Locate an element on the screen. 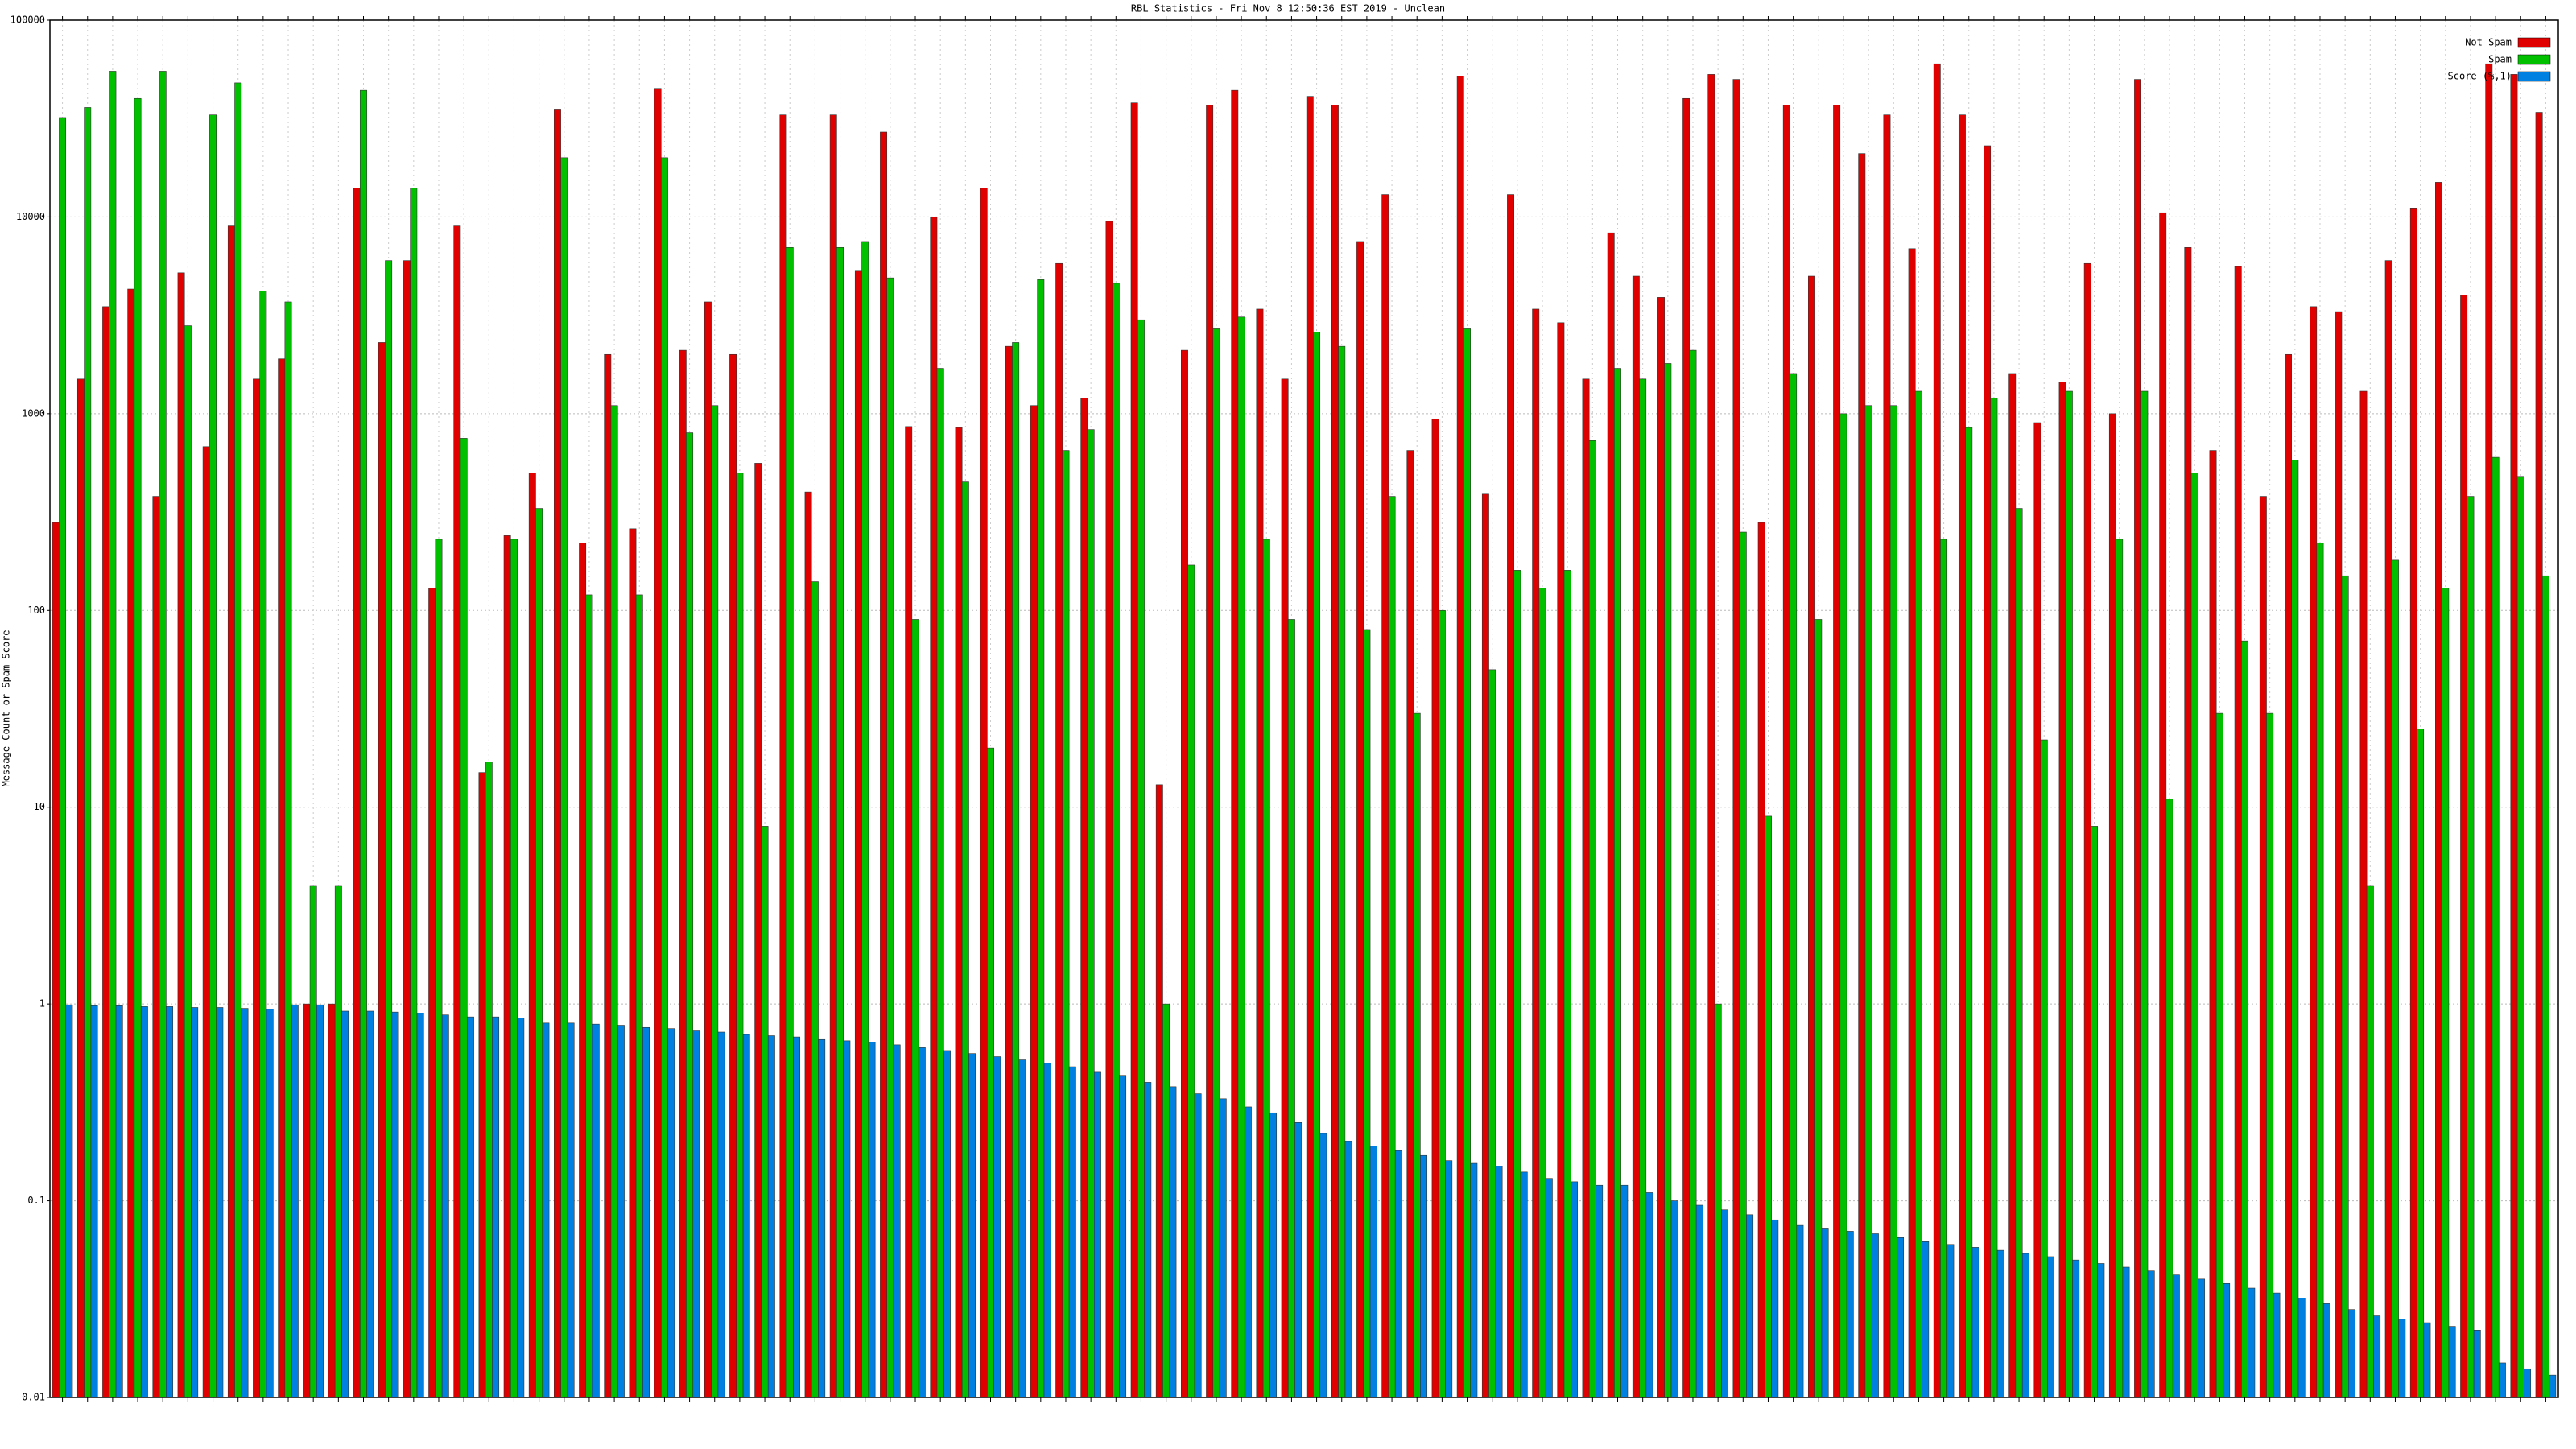 The image size is (2576, 1449). y-tick-label: 10 is located at coordinates (39, 806).